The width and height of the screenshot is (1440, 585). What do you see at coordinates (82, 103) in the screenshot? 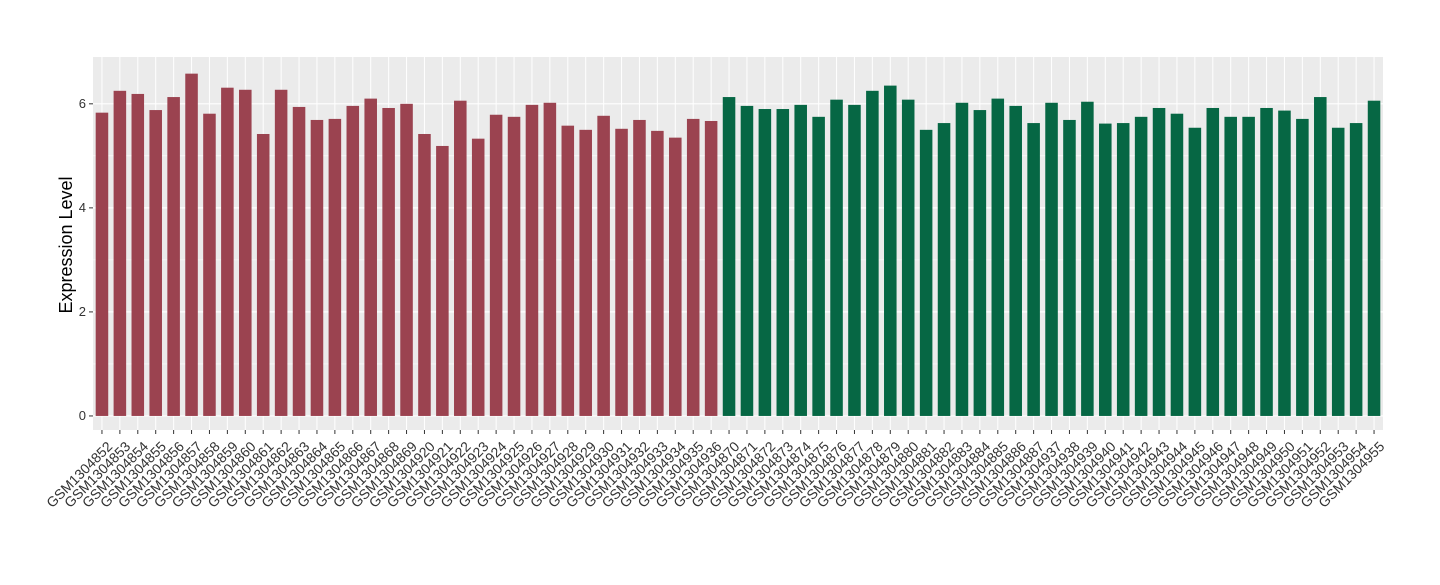
I see `y-tick-label: 6` at bounding box center [82, 103].